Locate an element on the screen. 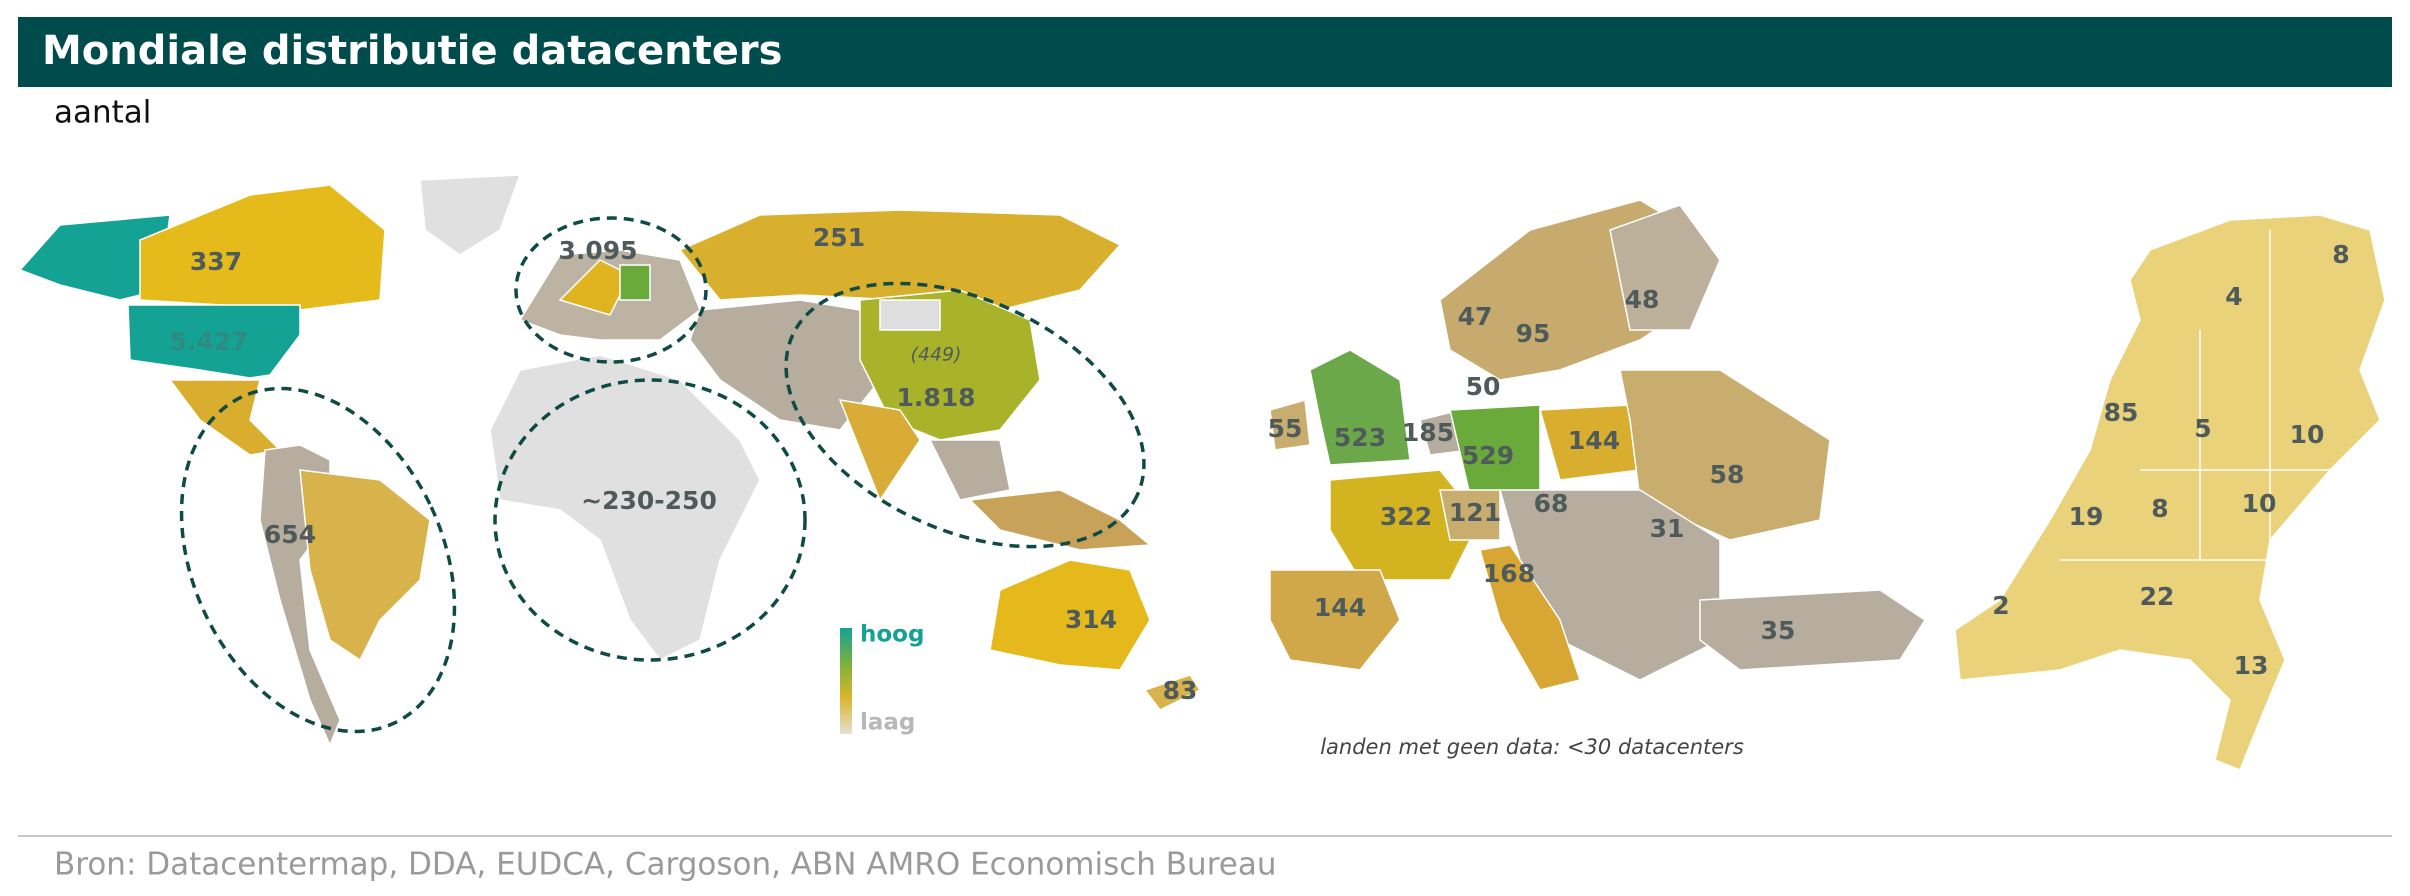 Image resolution: width=2410 pixels, height=896 pixels. map-label: 55 is located at coordinates (1285, 428).